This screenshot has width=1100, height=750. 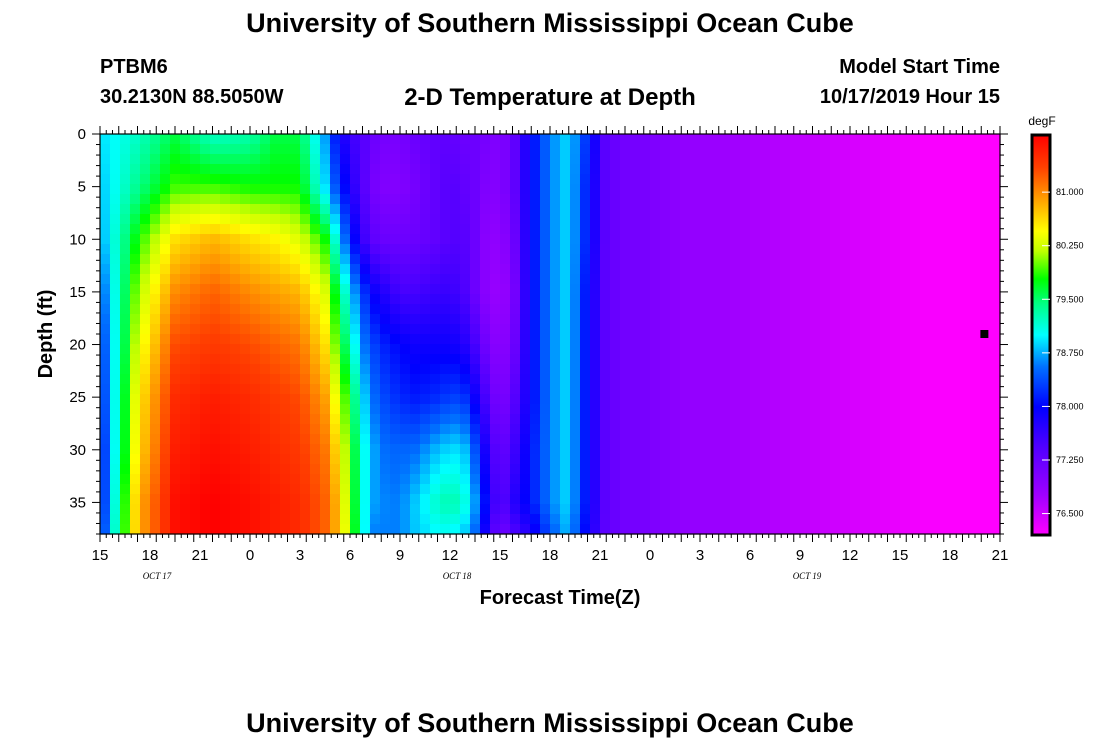 What do you see at coordinates (807, 576) in the screenshot?
I see `date-label: OCT 19` at bounding box center [807, 576].